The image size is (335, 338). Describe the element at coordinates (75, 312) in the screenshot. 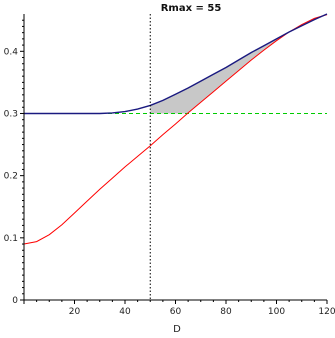

I see `x-tick-label: 20` at that location.